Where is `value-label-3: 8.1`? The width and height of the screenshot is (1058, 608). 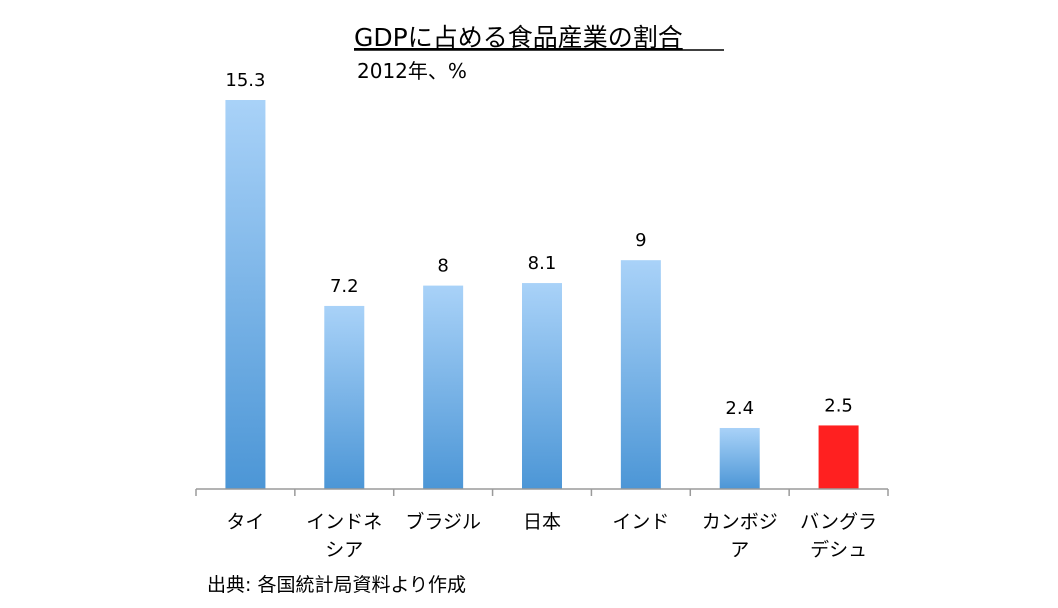 value-label-3: 8.1 is located at coordinates (542, 263).